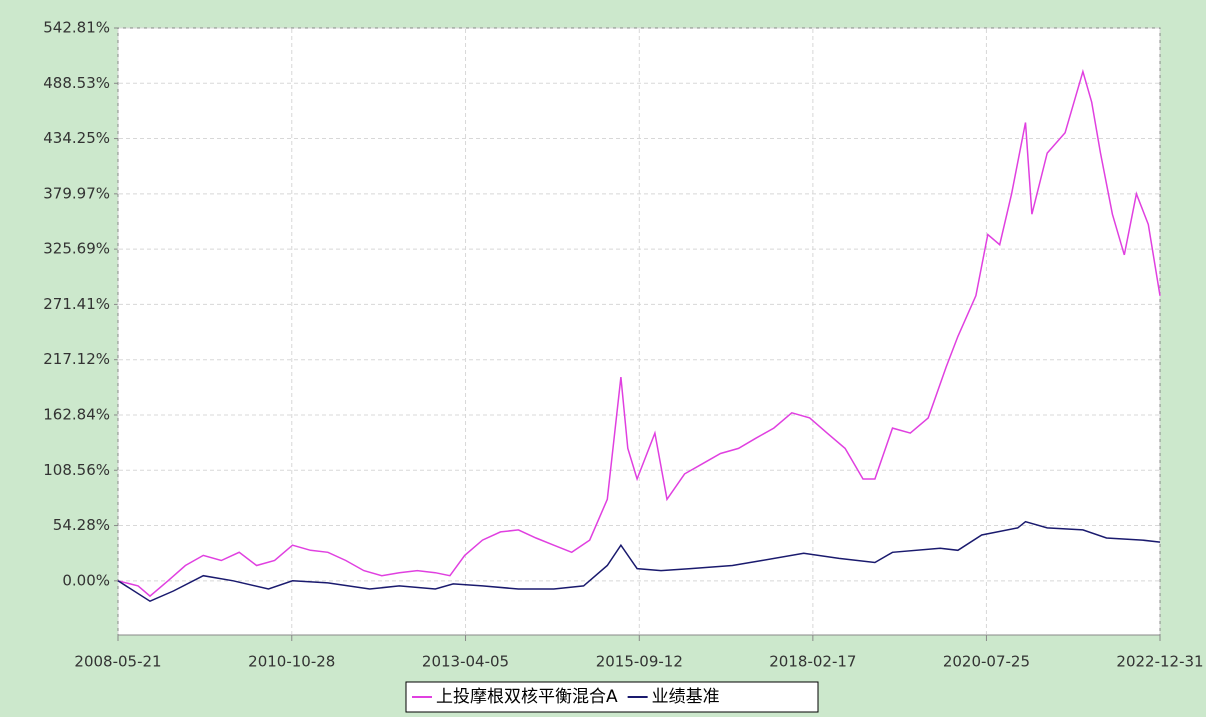 This screenshot has width=1206, height=717. I want to click on x-tick-label: 2022-12-31, so click(1159, 662).